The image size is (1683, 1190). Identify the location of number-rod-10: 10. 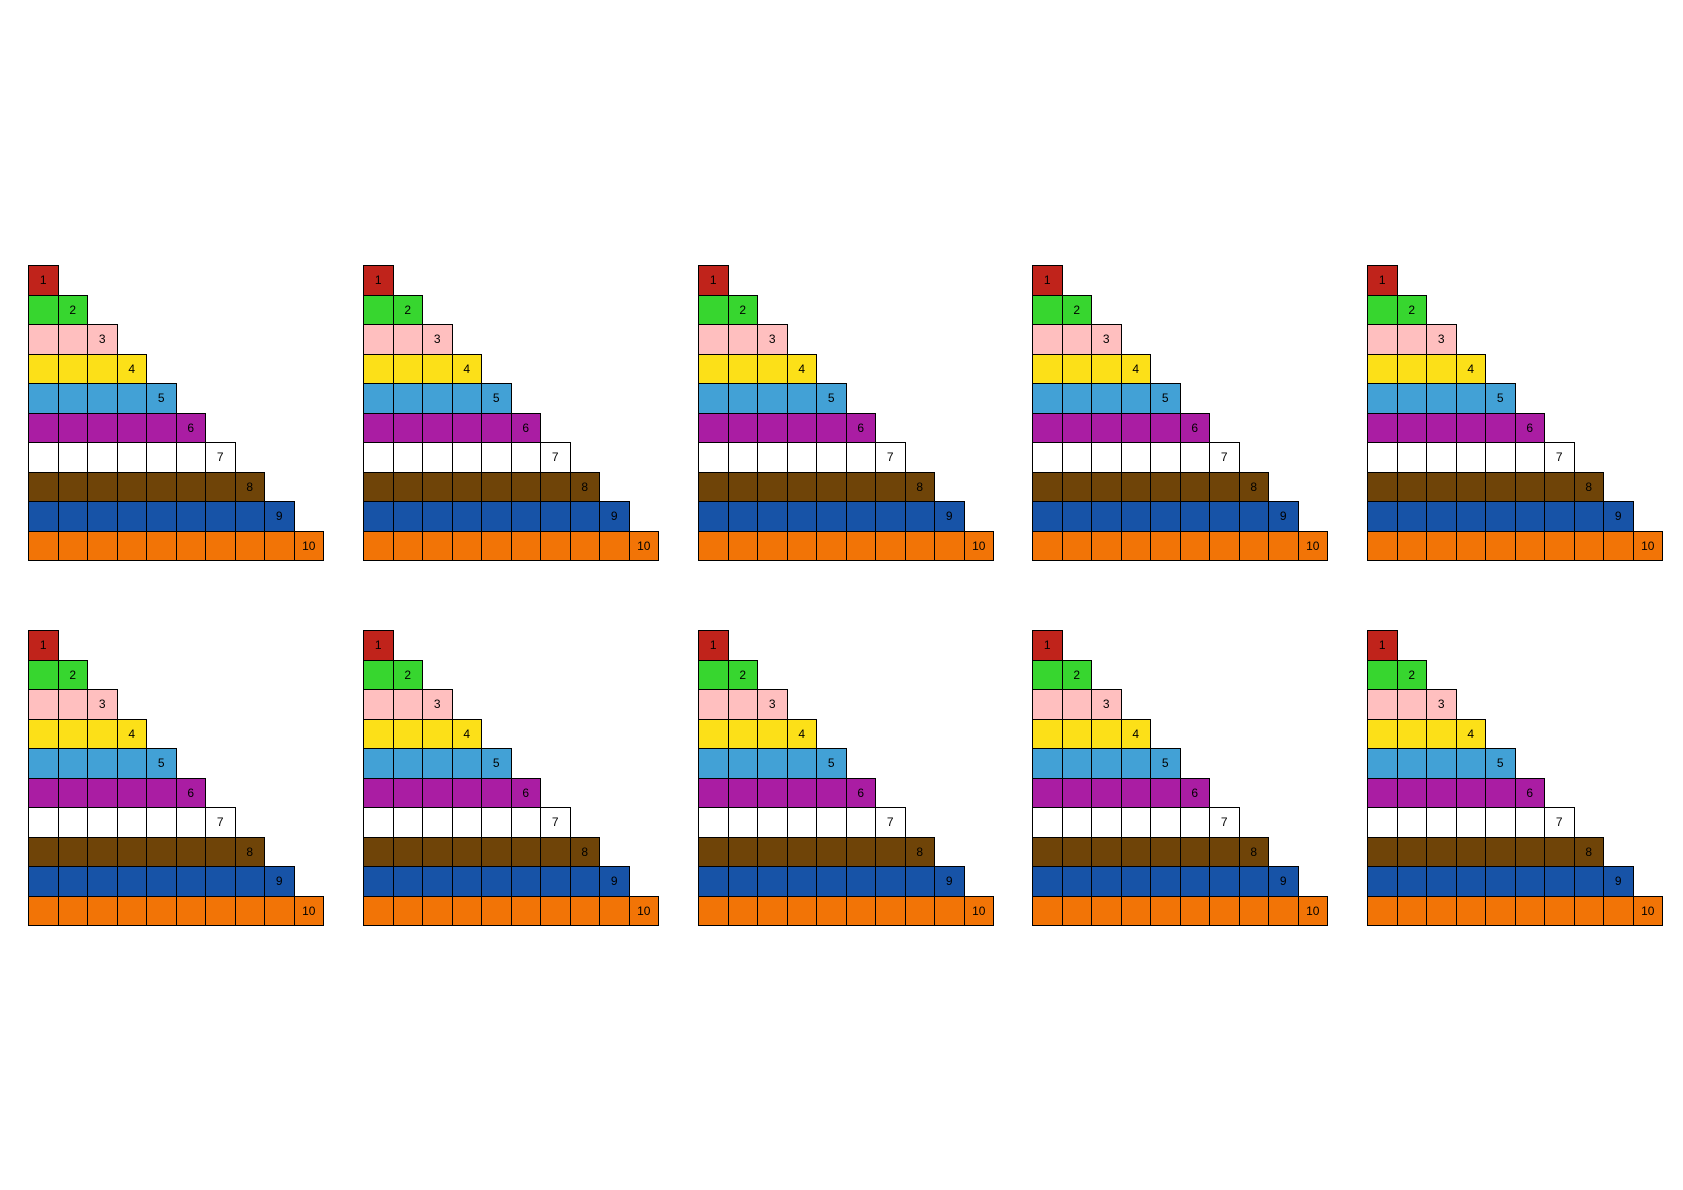
(1184, 910).